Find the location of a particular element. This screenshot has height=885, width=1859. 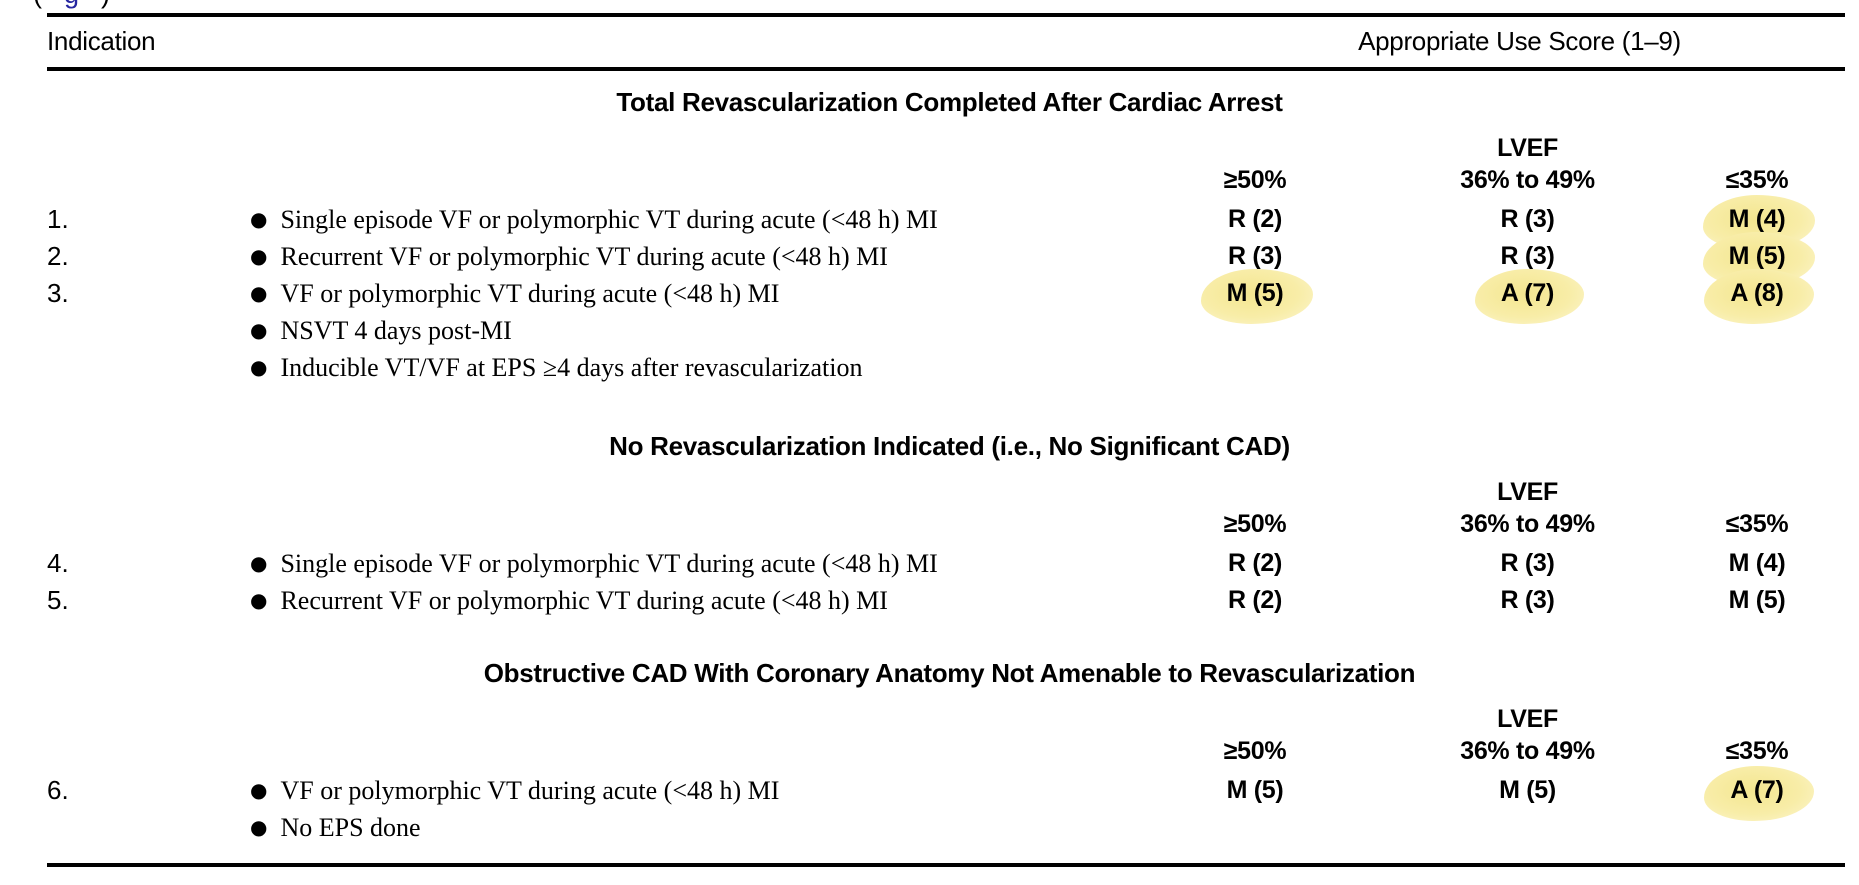

score-cell: A (8) is located at coordinates (1757, 328).